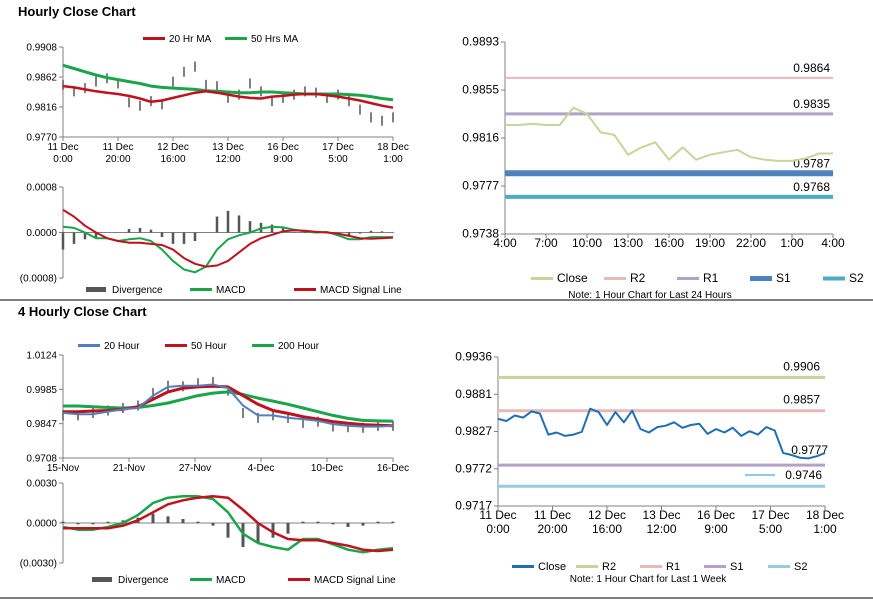 The height and width of the screenshot is (601, 873). What do you see at coordinates (41, 233) in the screenshot?
I see `y-tick-label: 0.0000` at bounding box center [41, 233].